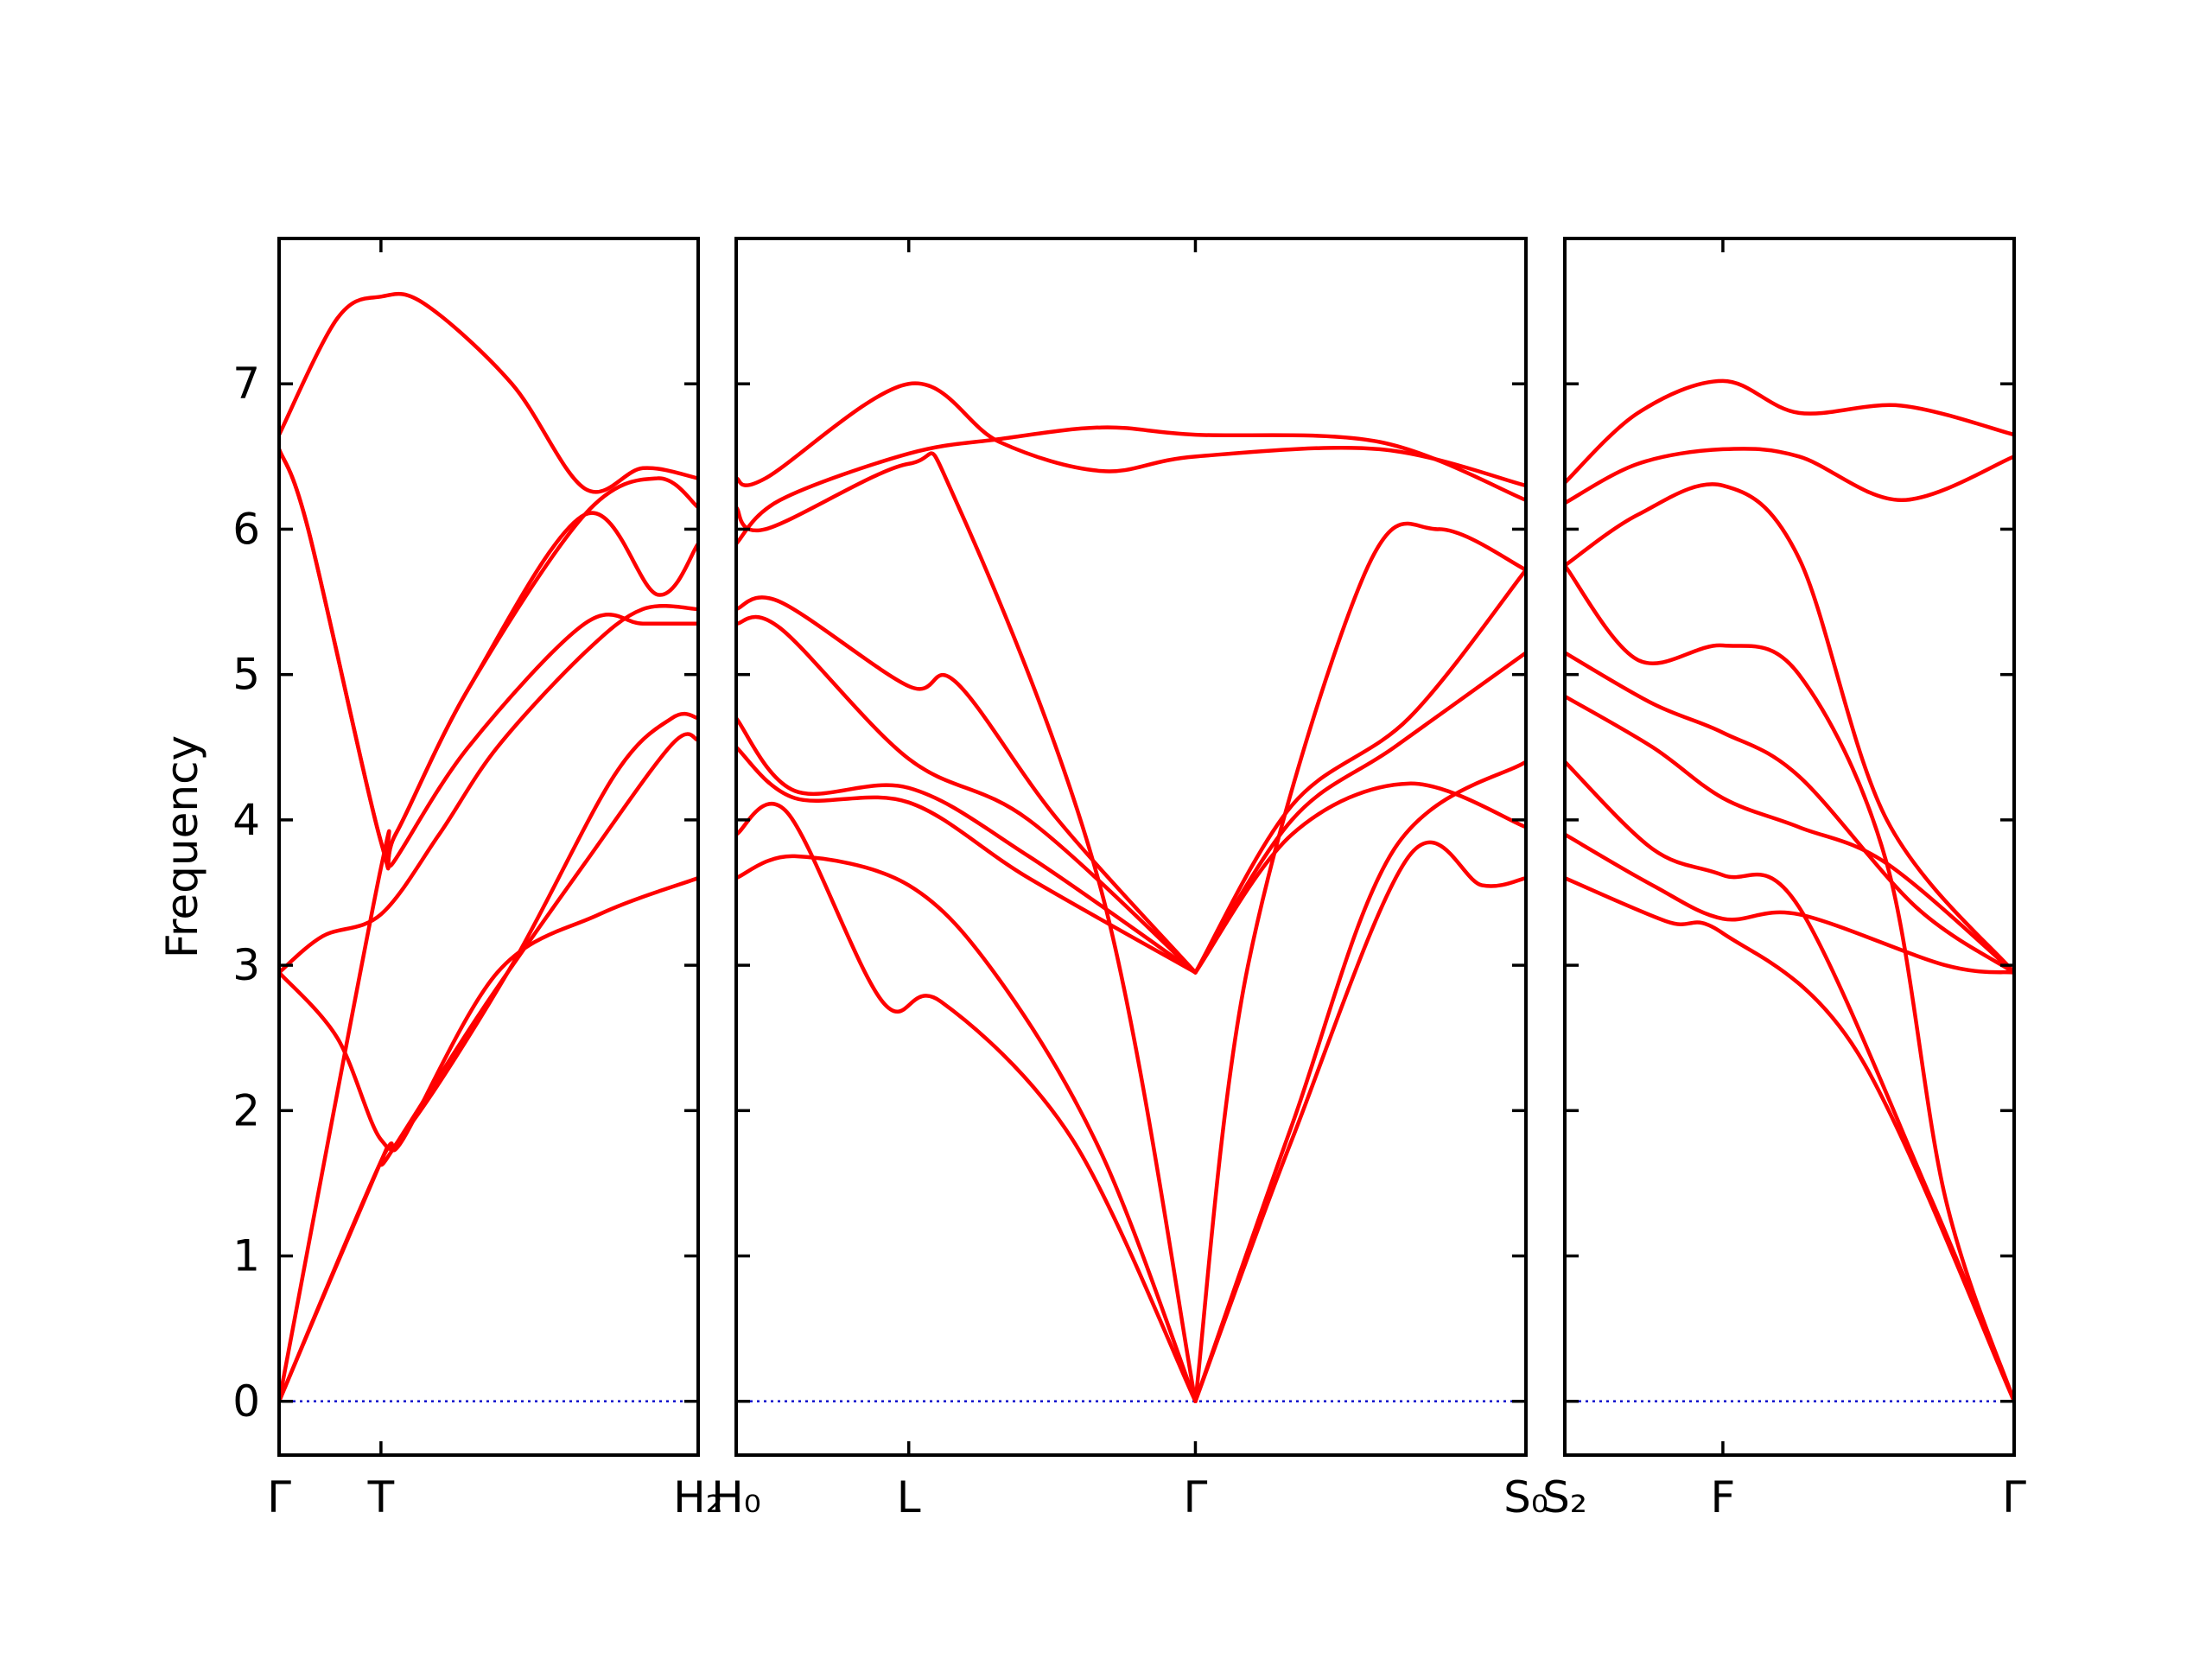  Describe the element at coordinates (246, 529) in the screenshot. I see `y-tick-label: 6` at that location.